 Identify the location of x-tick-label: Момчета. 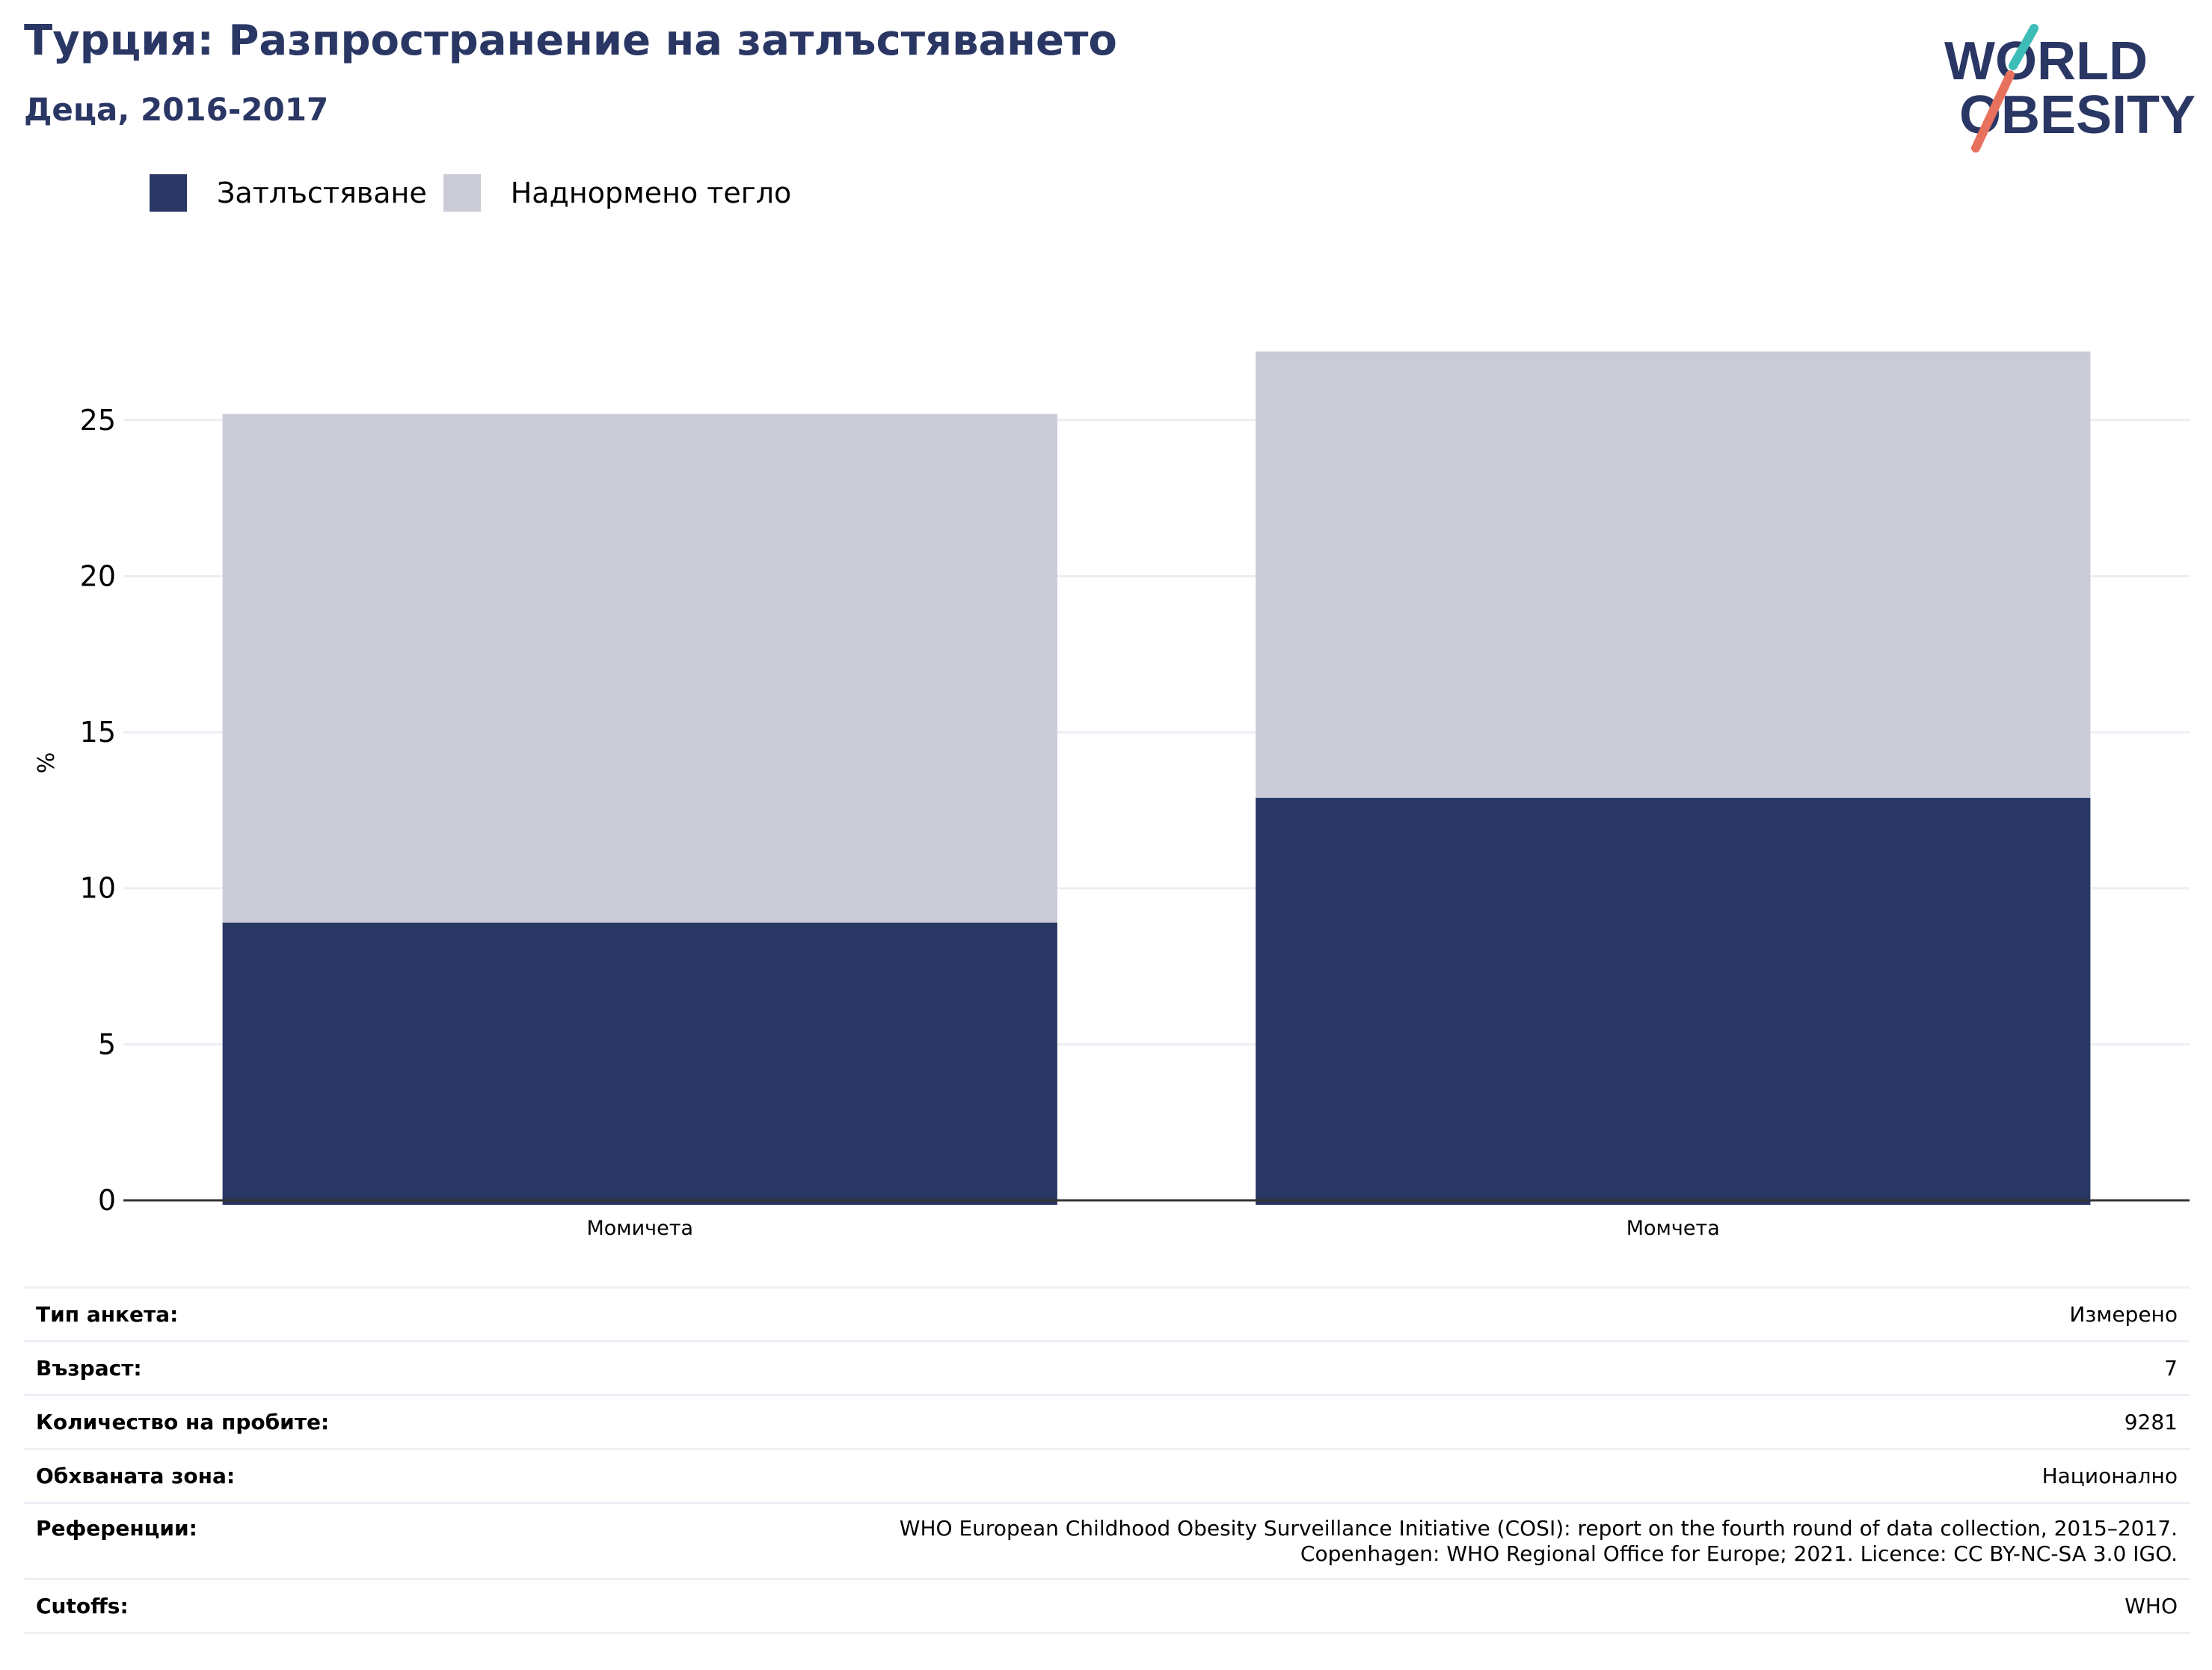
(1673, 1228).